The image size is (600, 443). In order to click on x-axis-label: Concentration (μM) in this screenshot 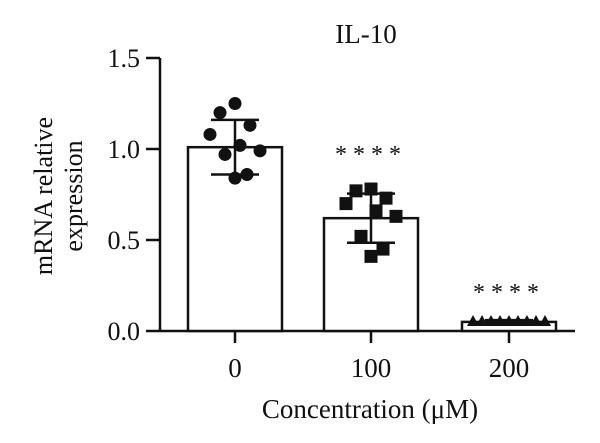, I will do `click(370, 409)`.